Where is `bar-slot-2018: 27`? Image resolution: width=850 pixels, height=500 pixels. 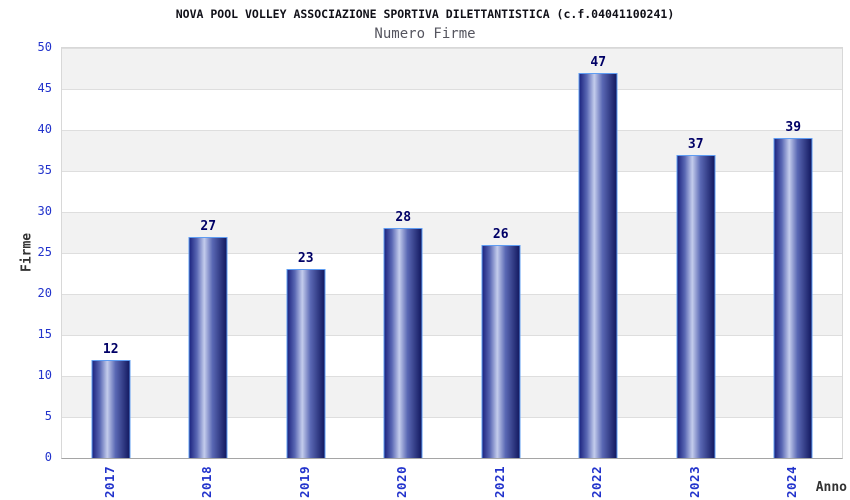 bar-slot-2018: 27 is located at coordinates (209, 253).